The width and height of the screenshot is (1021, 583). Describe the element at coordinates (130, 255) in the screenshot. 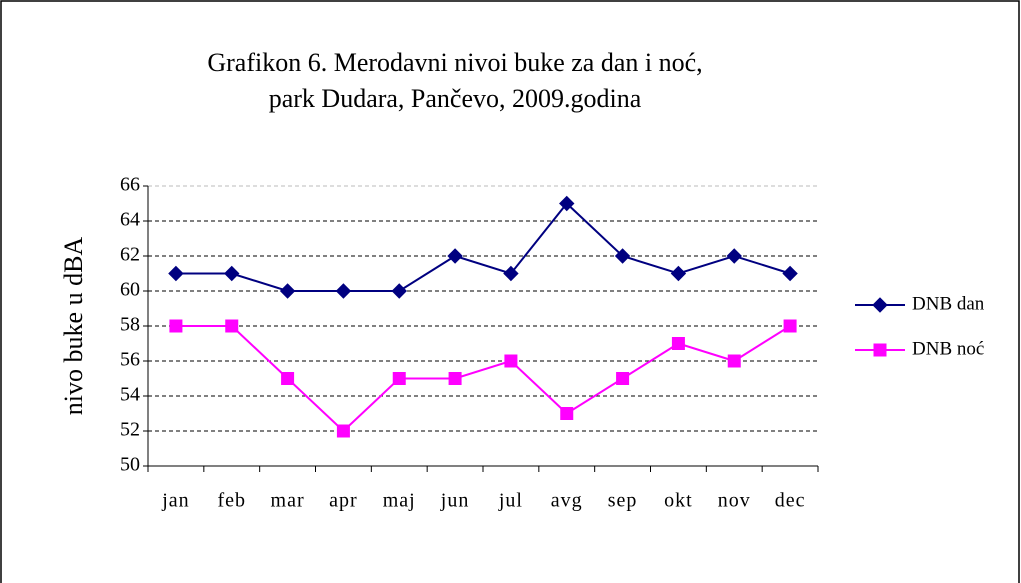

I see `y-tick-label: 62` at that location.